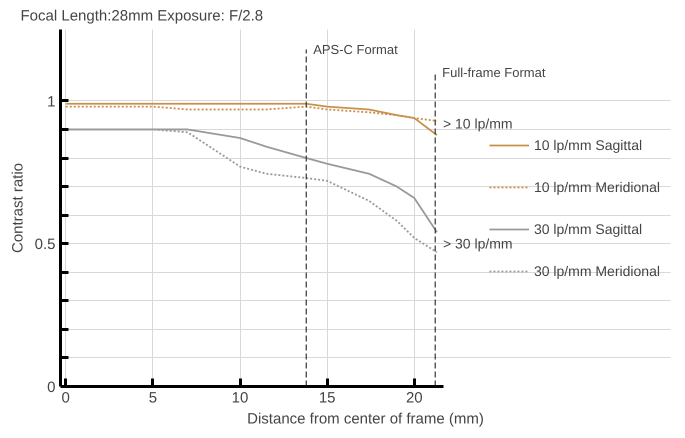 The width and height of the screenshot is (685, 438). Describe the element at coordinates (588, 144) in the screenshot. I see `legend-label: 10 lp/mm Sagittal` at that location.